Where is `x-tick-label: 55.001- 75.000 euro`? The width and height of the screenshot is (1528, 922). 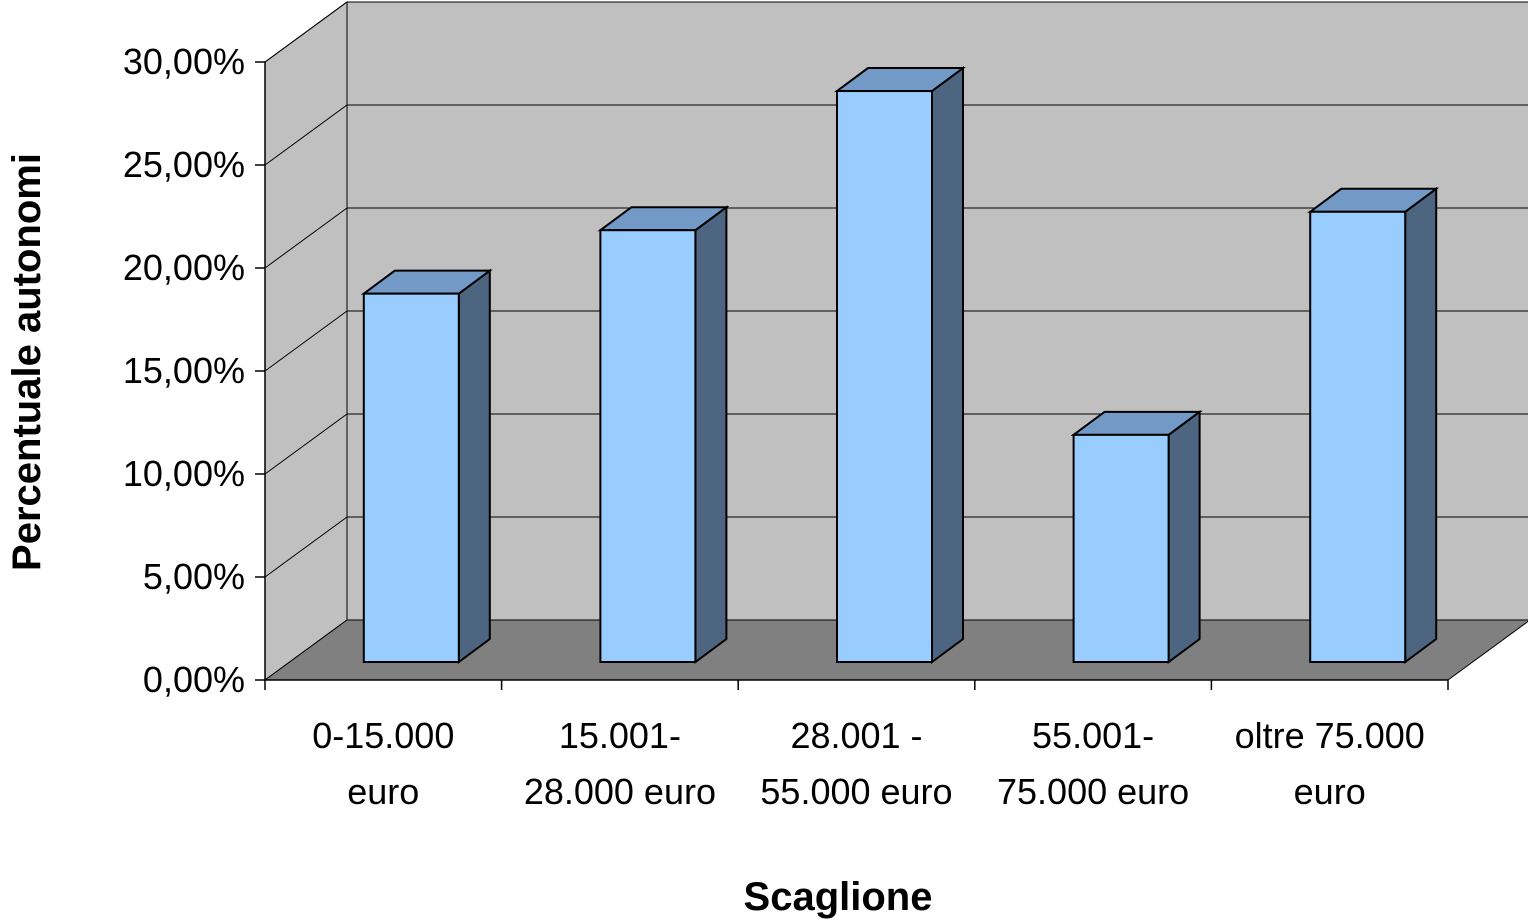 x-tick-label: 55.001- 75.000 euro is located at coordinates (1093, 763).